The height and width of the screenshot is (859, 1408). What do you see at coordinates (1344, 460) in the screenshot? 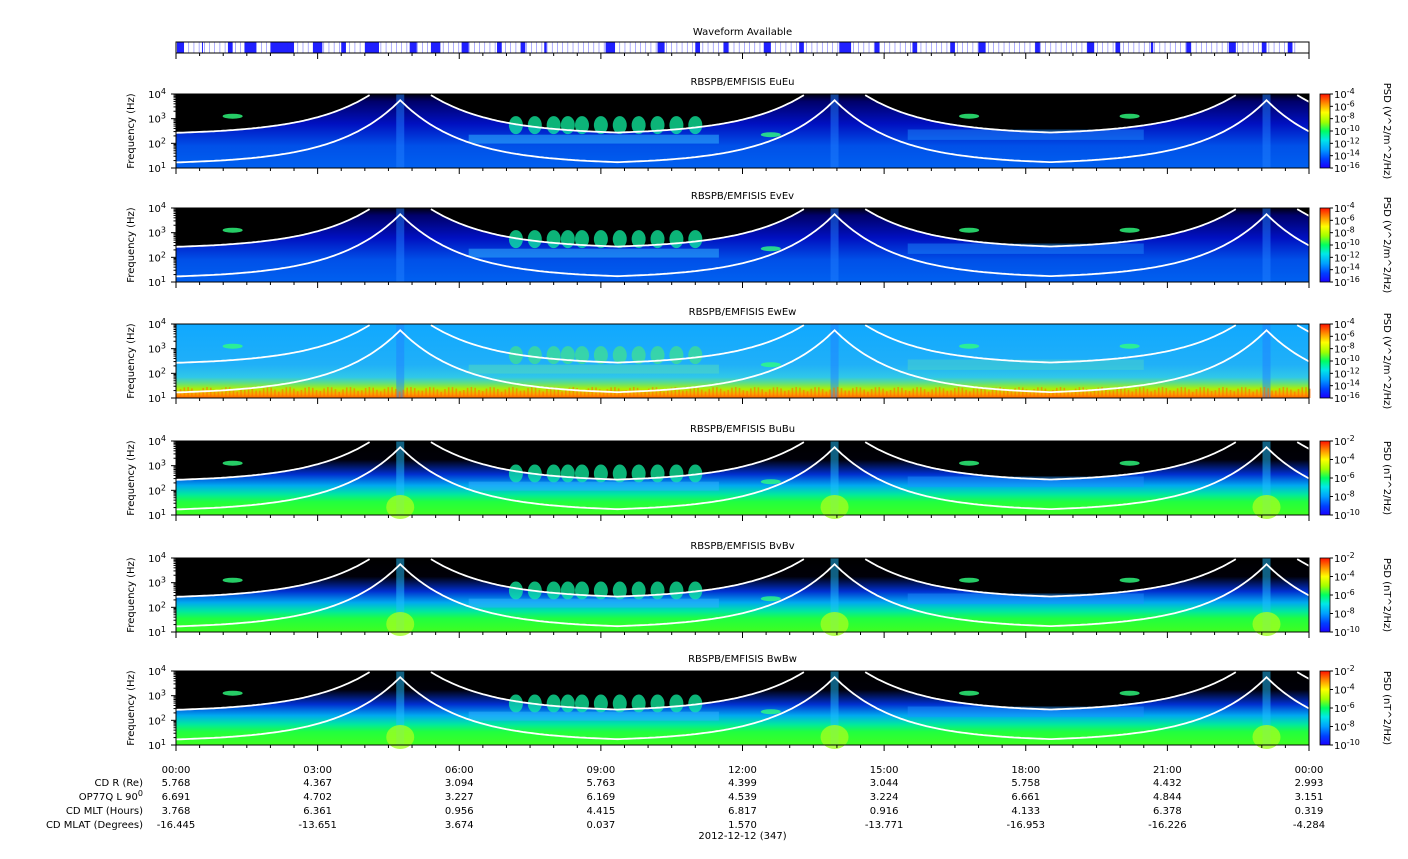
I see `colorbar-tick-label: 10⁻⁴` at bounding box center [1344, 460].